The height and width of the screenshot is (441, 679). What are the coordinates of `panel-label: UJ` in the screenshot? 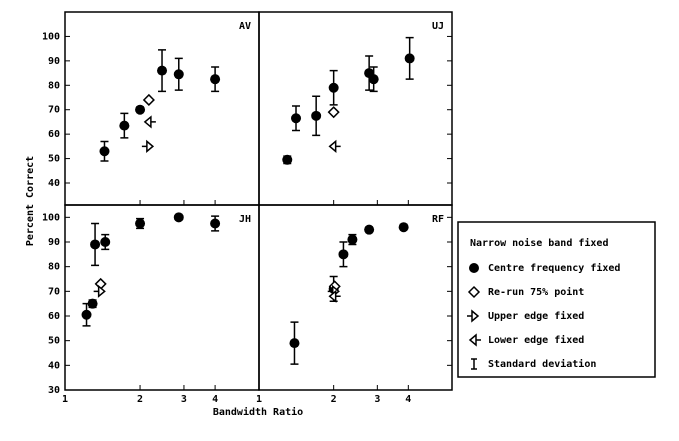 It's located at (438, 26).